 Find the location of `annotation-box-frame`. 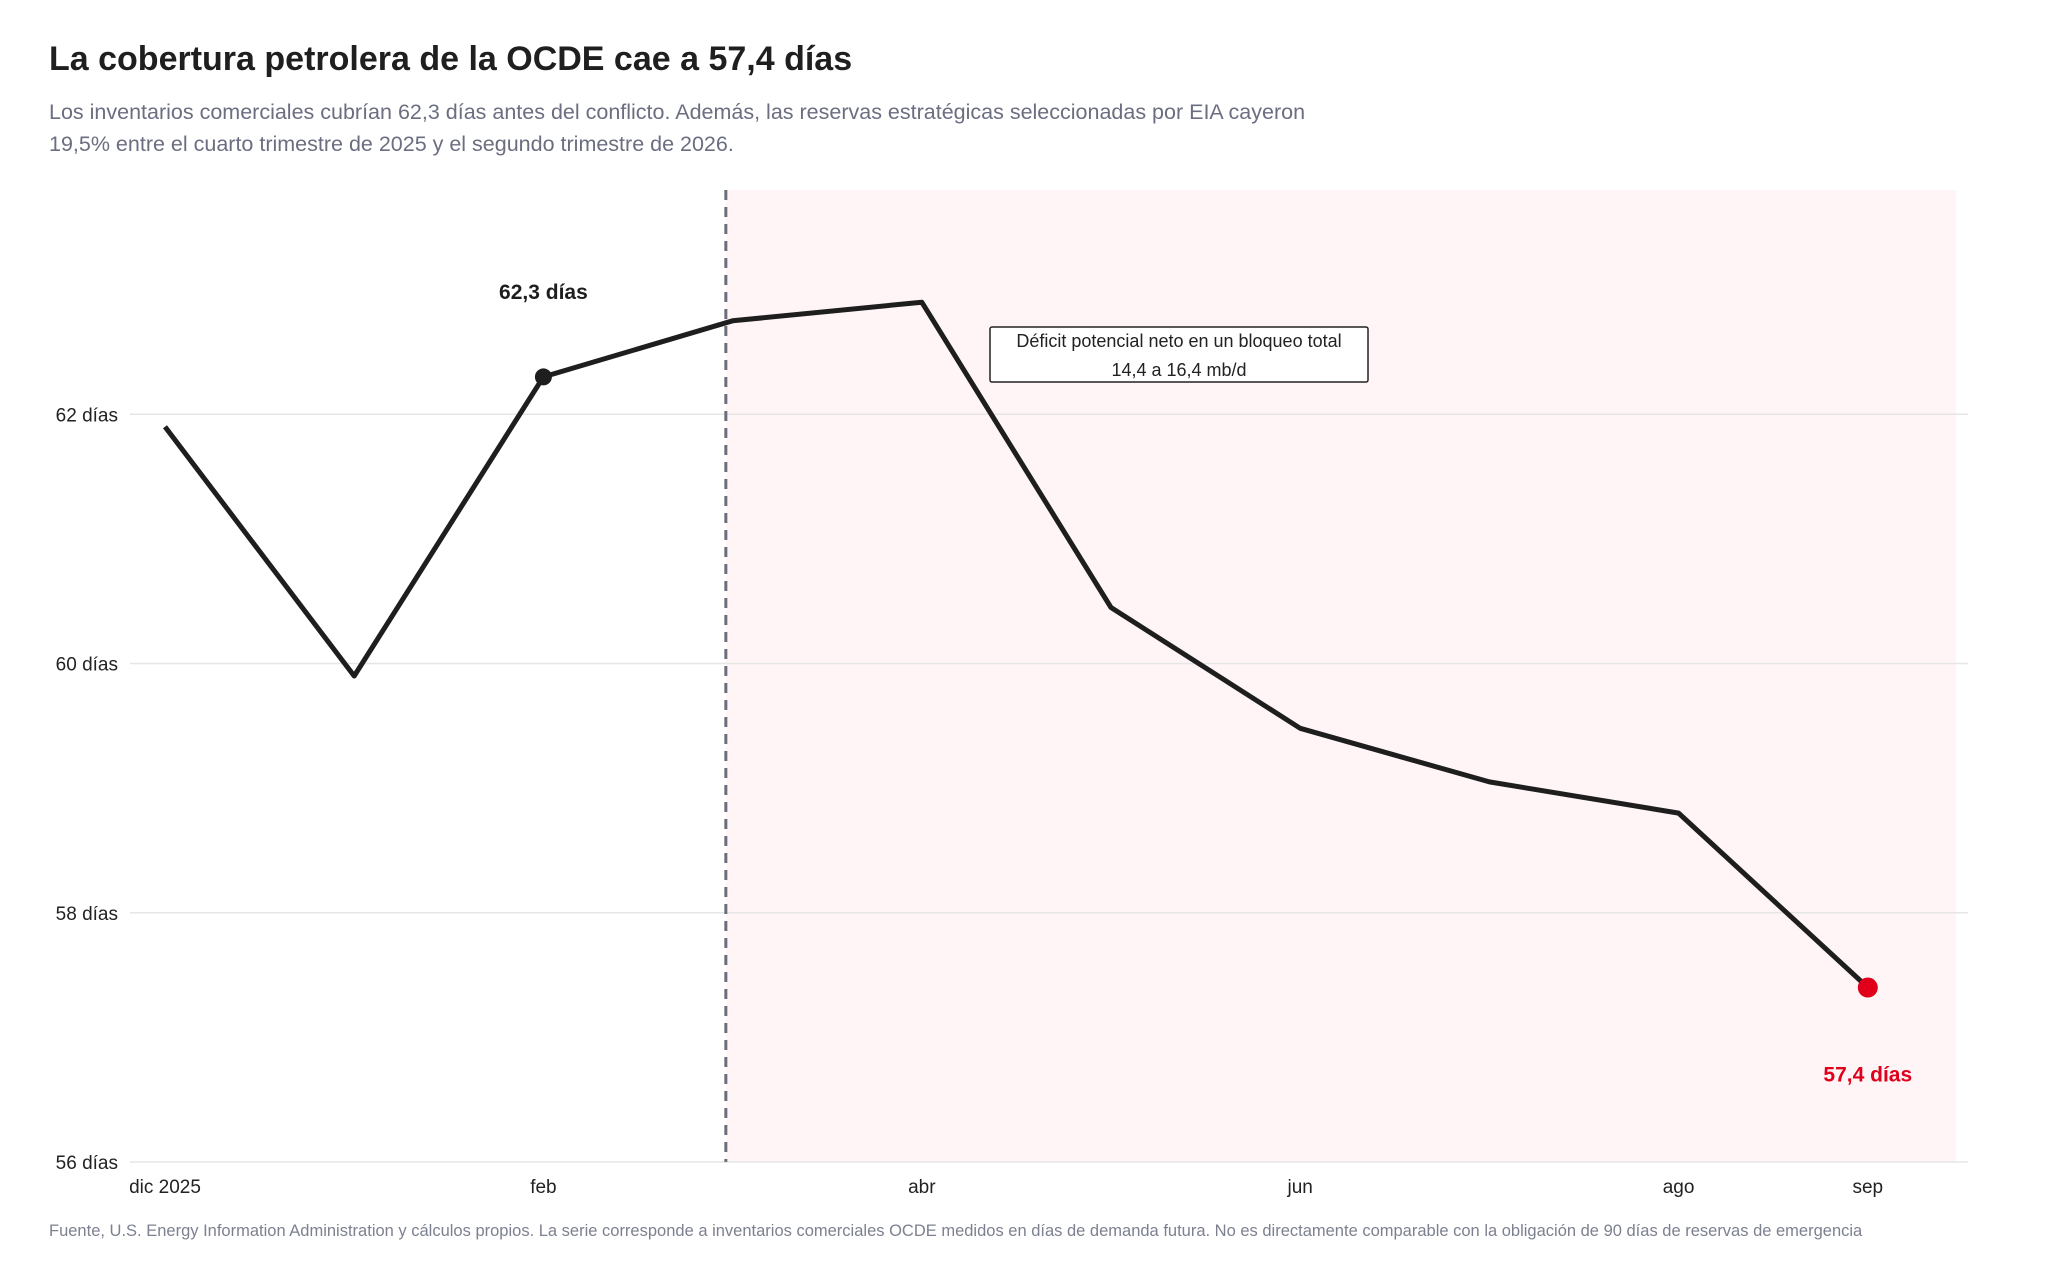

annotation-box-frame is located at coordinates (1179, 354).